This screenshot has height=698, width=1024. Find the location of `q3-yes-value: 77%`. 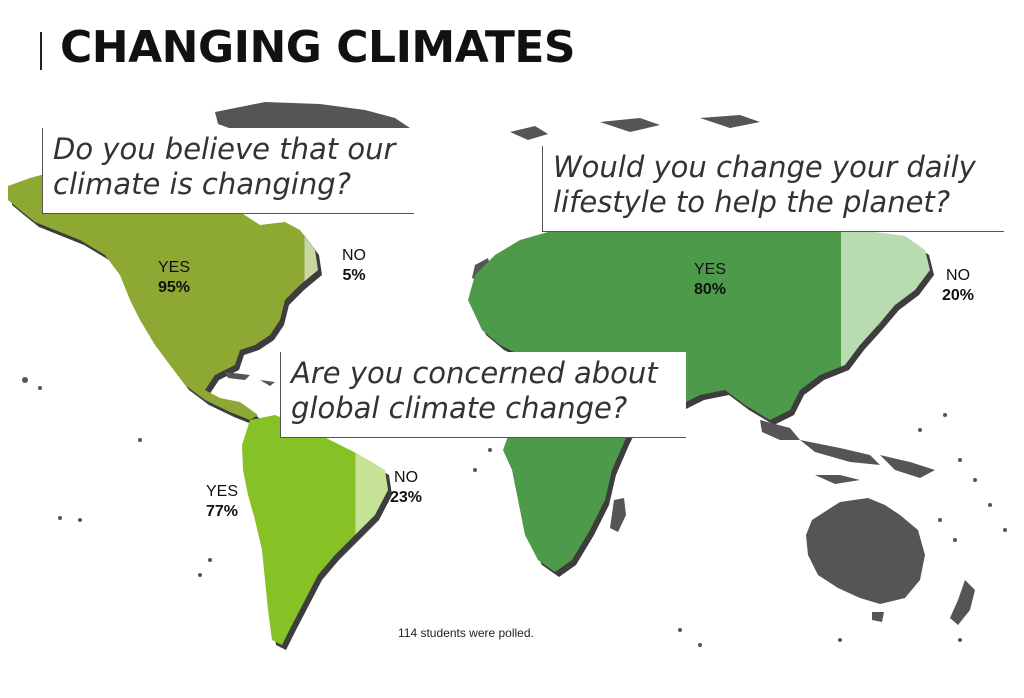

q3-yes-value: 77% is located at coordinates (222, 511).